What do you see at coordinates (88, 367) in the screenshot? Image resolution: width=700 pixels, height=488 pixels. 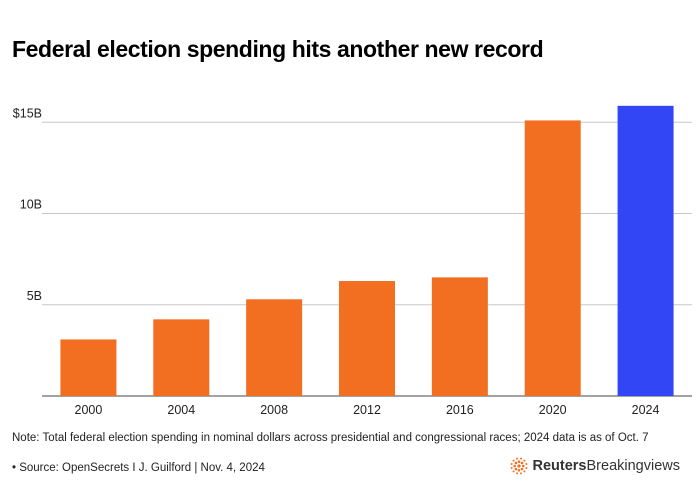 I see `bar-2000` at bounding box center [88, 367].